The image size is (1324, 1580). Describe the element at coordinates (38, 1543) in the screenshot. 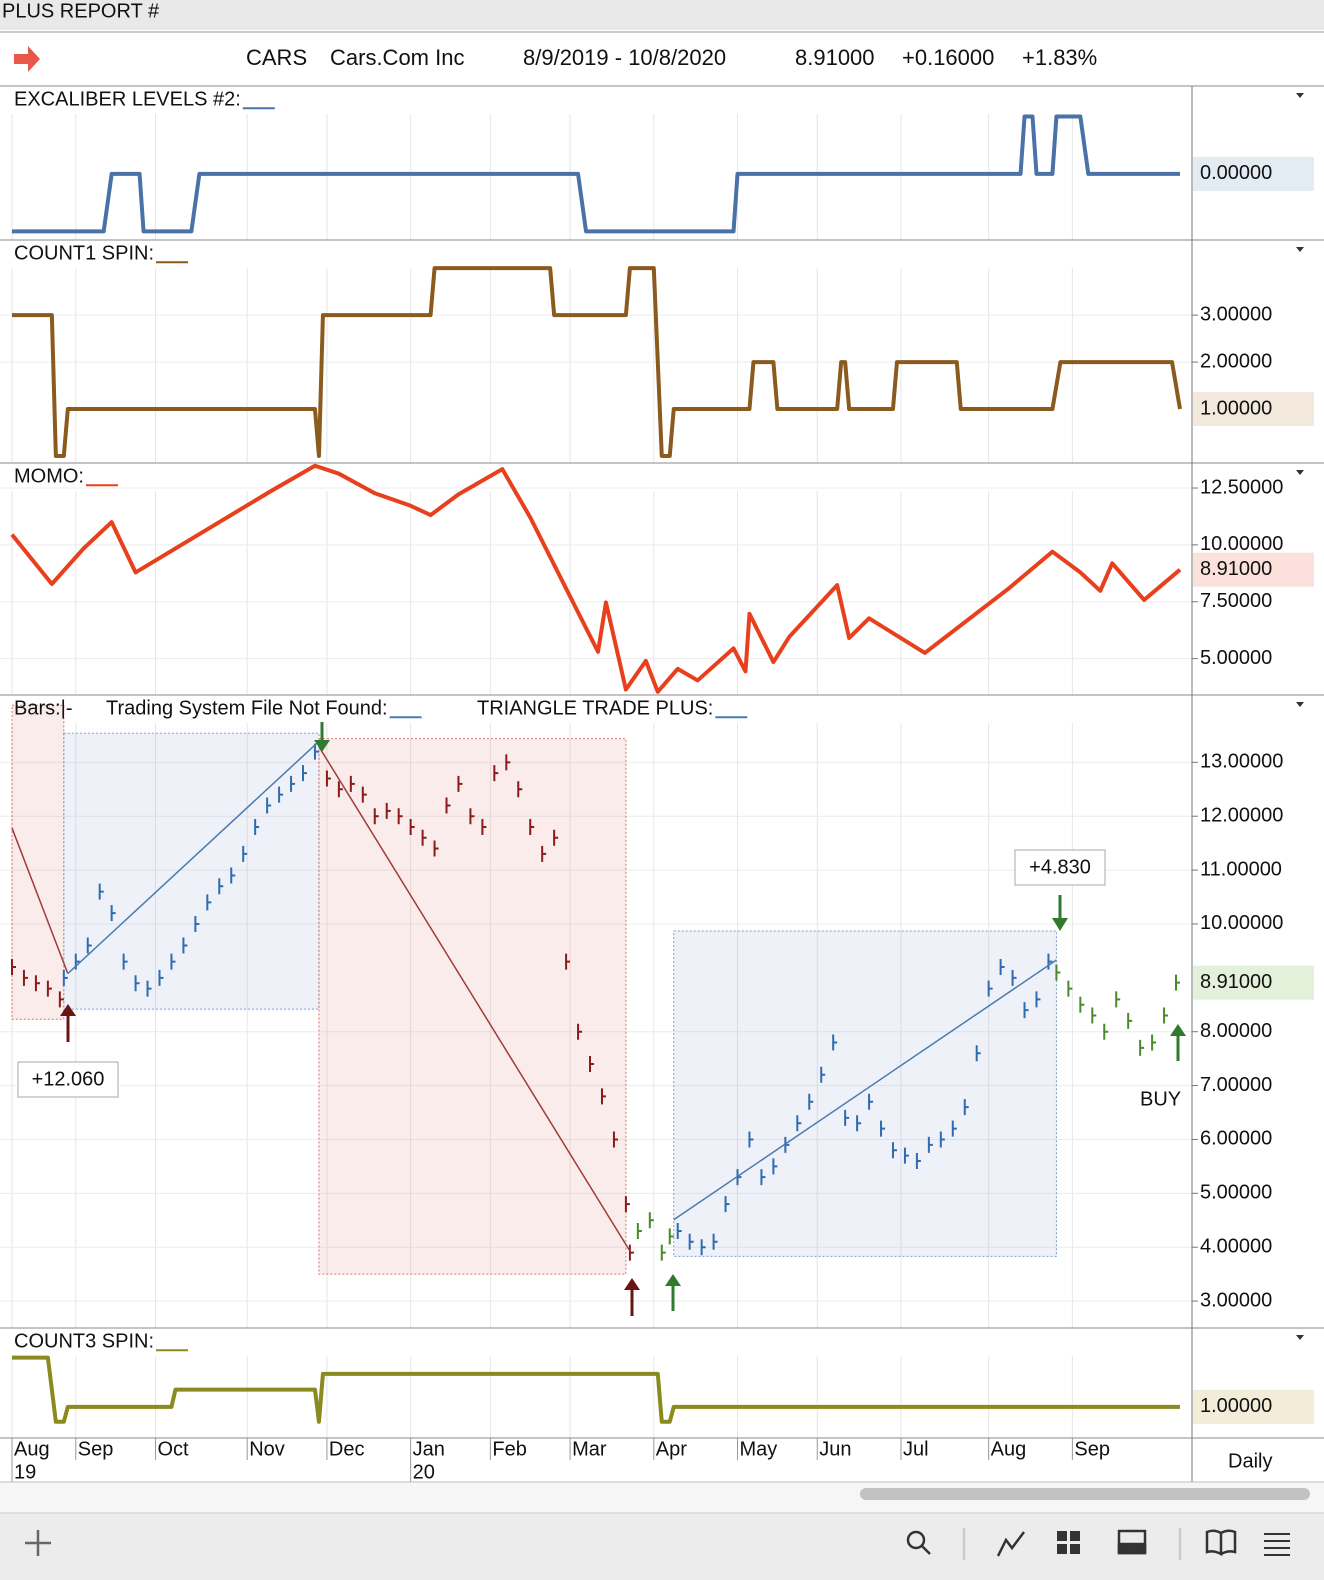

I see `add-button` at that location.